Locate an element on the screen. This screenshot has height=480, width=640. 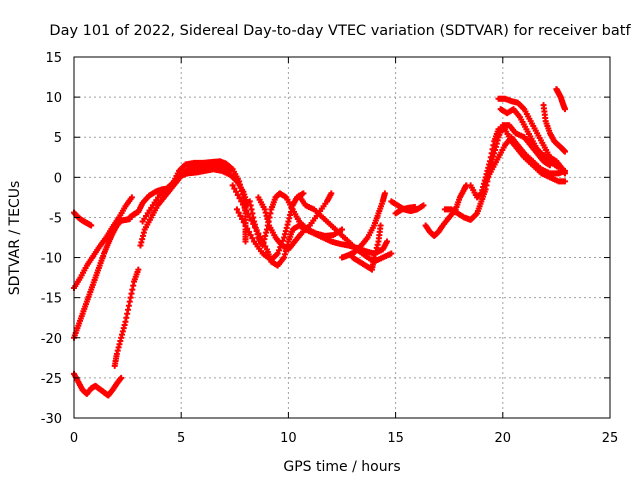
series-arc18 is located at coordinates (405, 210).